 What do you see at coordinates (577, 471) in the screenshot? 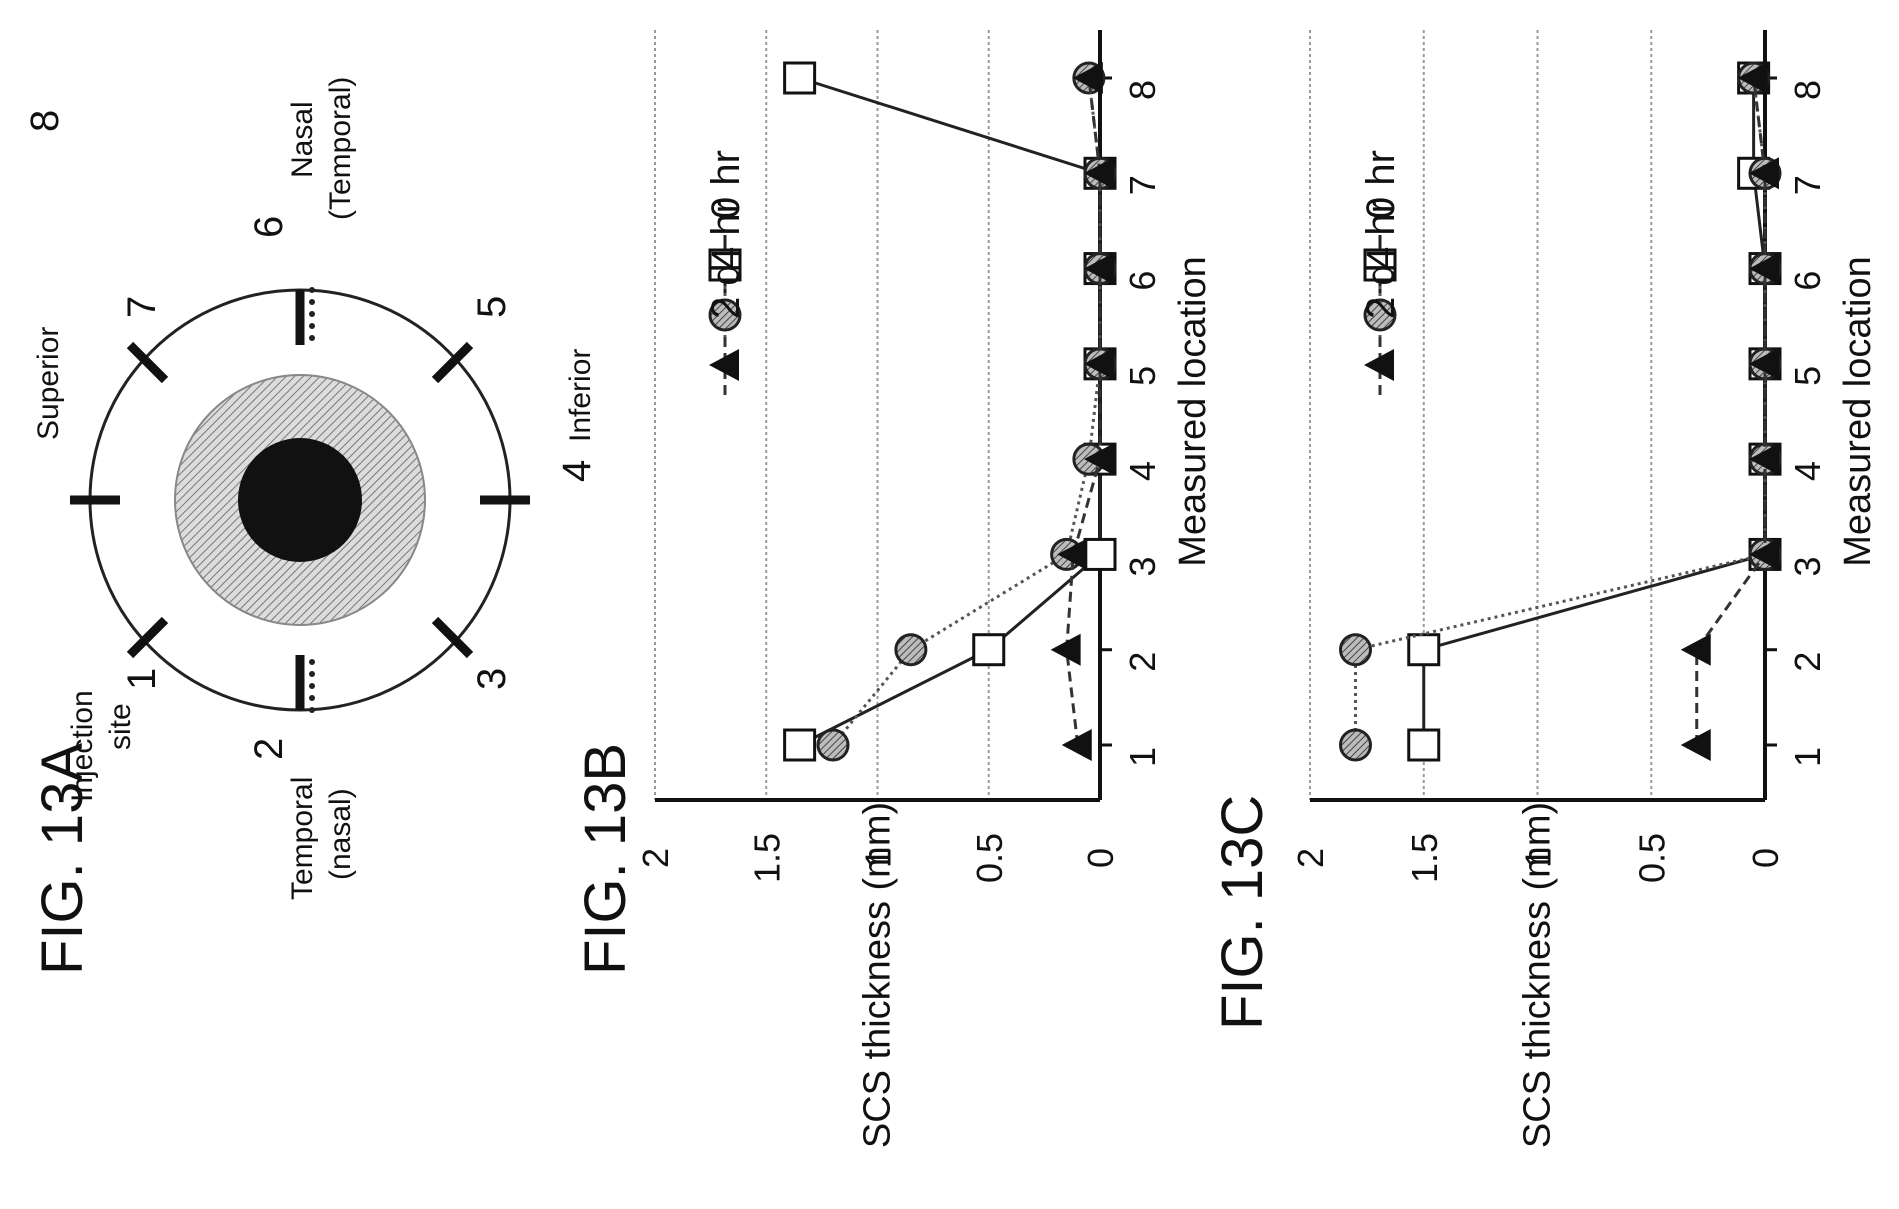
I see `location-number-4: 4` at bounding box center [577, 471].